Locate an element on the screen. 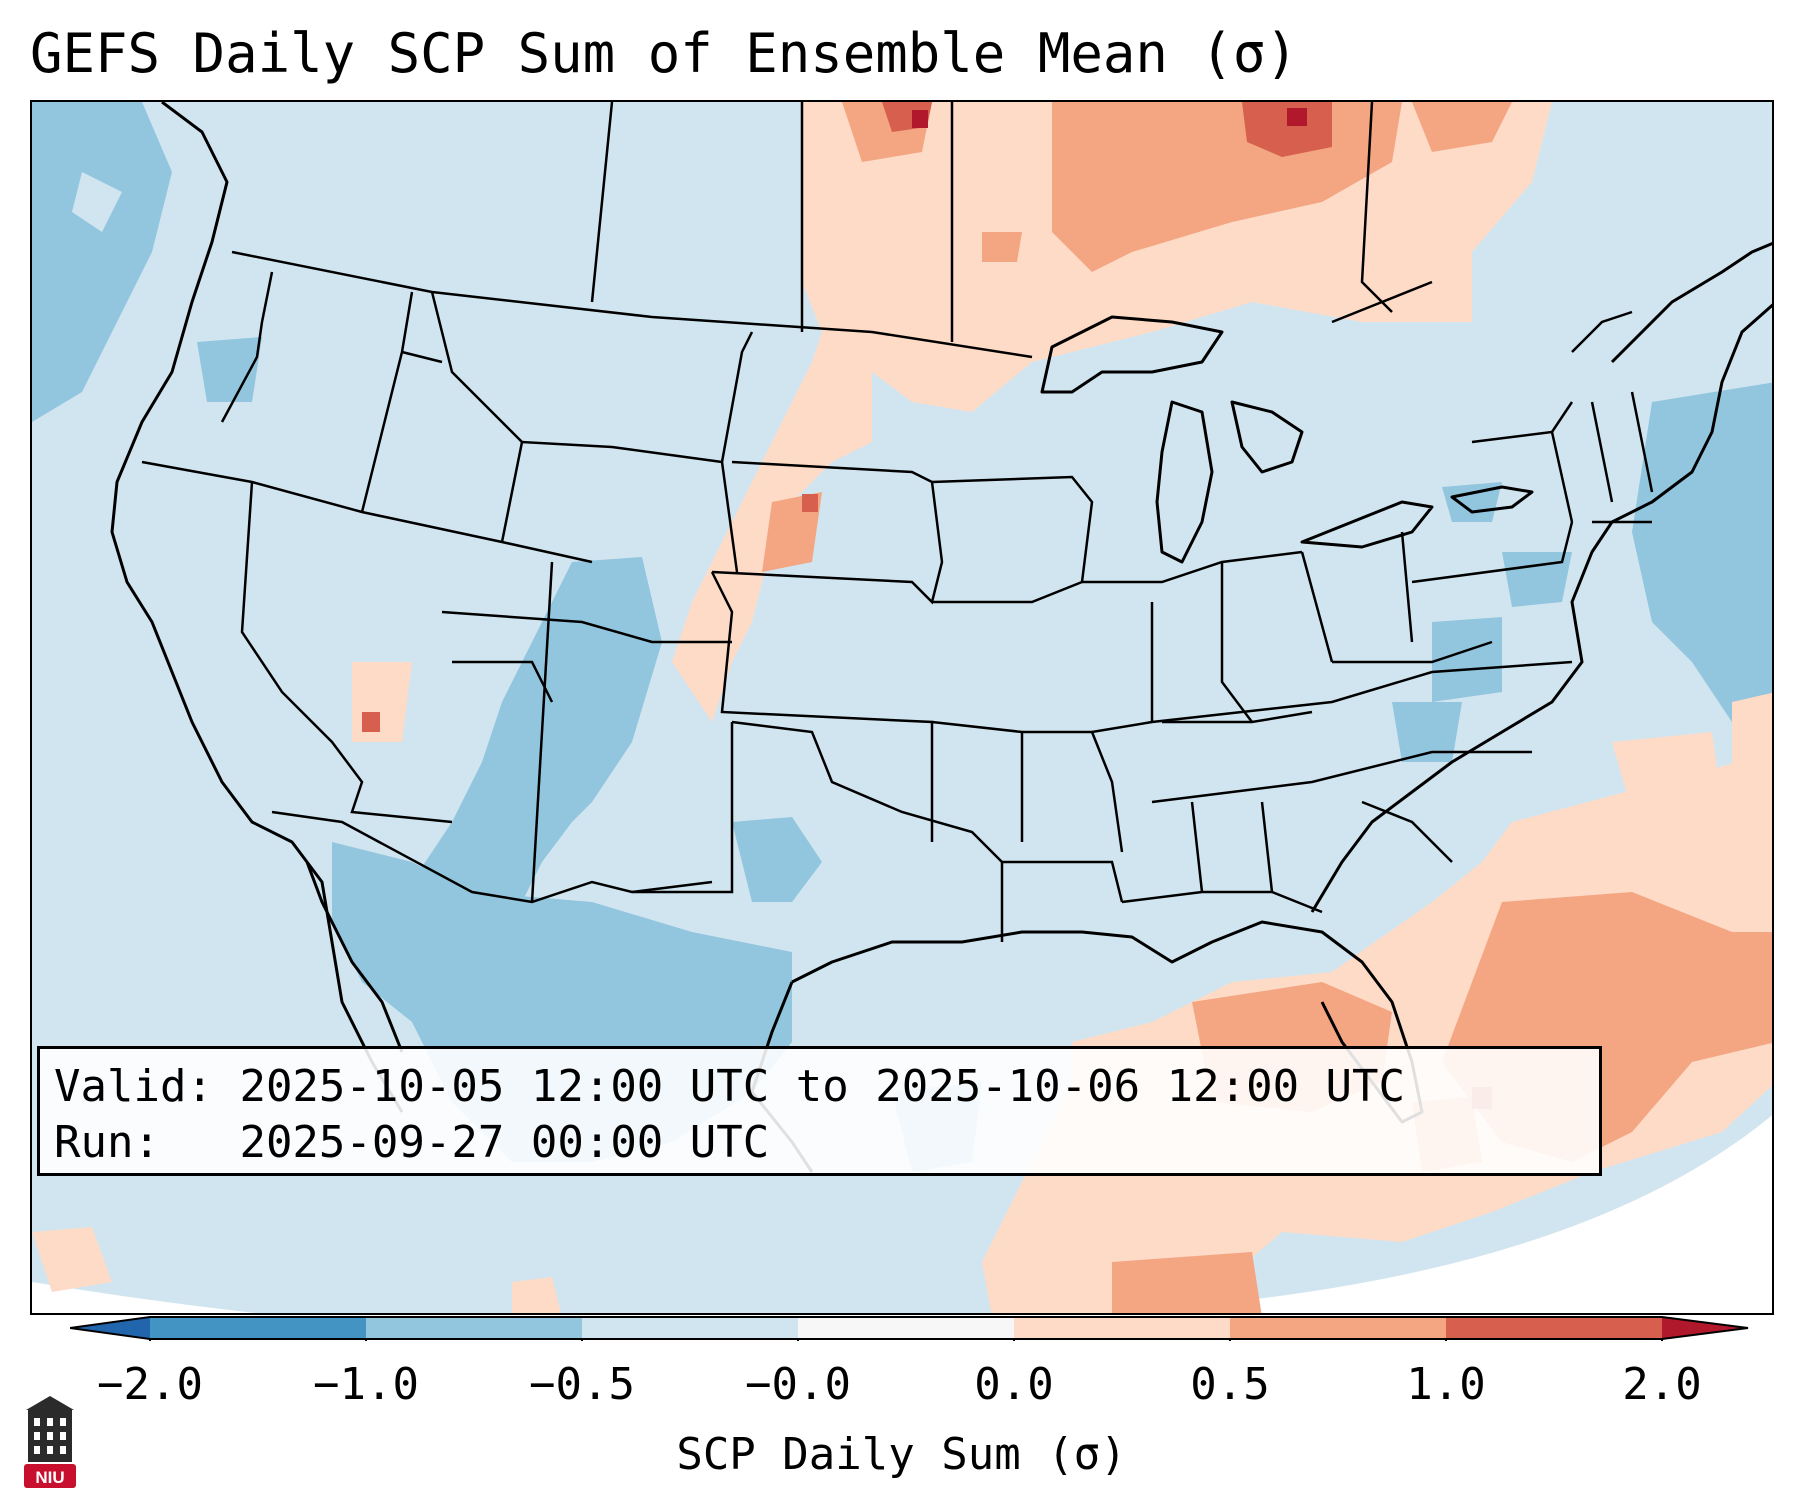 The image size is (1803, 1506). colorbar-tick-label: −1.0 is located at coordinates (366, 1384).